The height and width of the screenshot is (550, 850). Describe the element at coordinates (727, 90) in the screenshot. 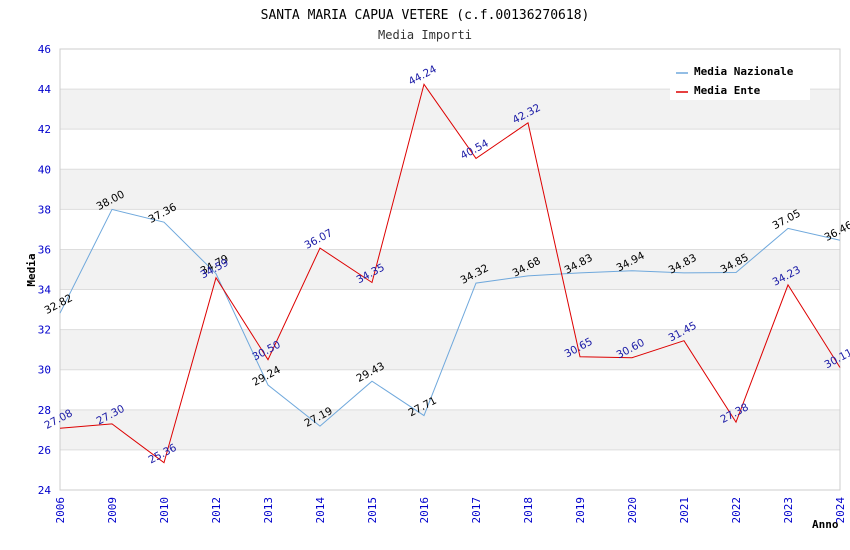

I see `legend-label: Media Ente` at that location.